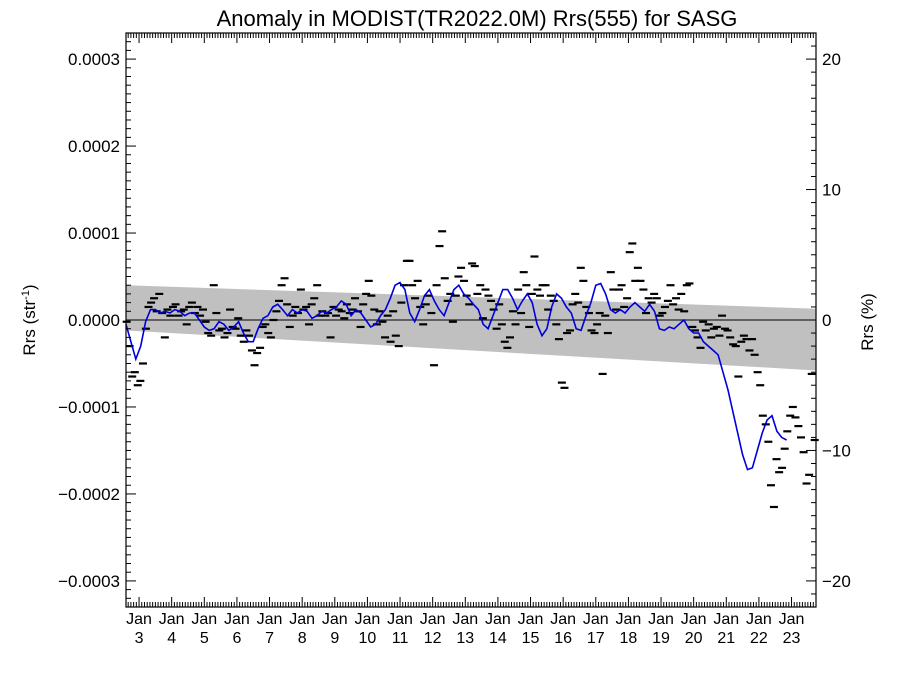 This screenshot has height=675, width=900. I want to click on x-tick-label-year: 10, so click(368, 638).